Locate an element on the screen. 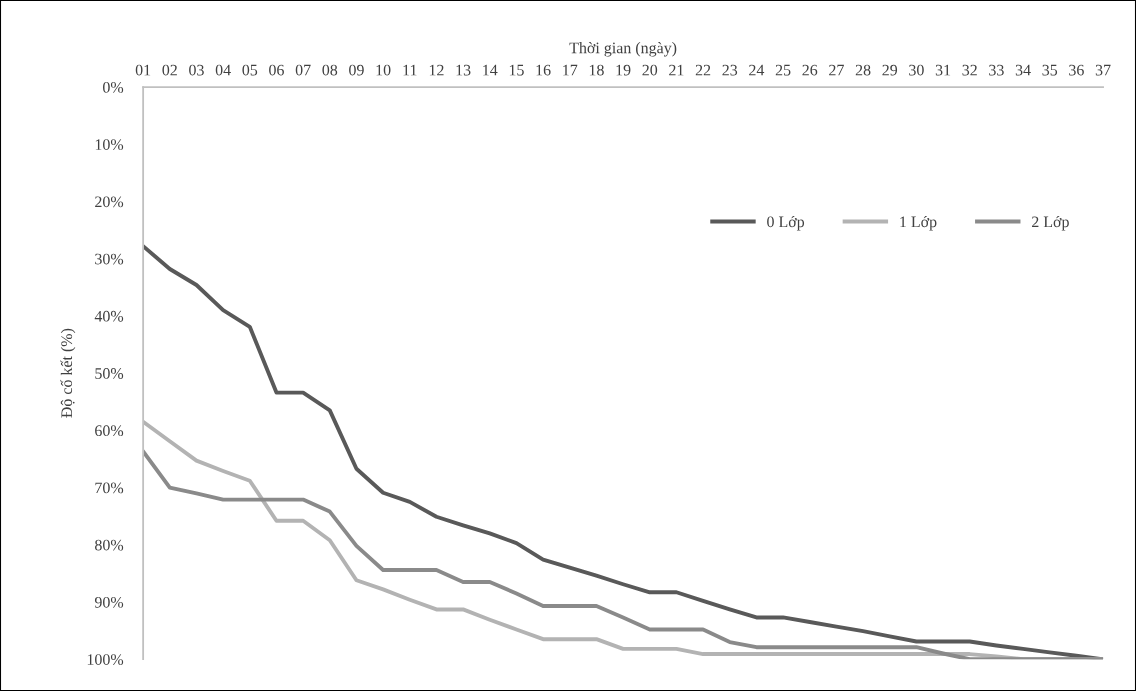  x-tick-label: 19 is located at coordinates (623, 70).